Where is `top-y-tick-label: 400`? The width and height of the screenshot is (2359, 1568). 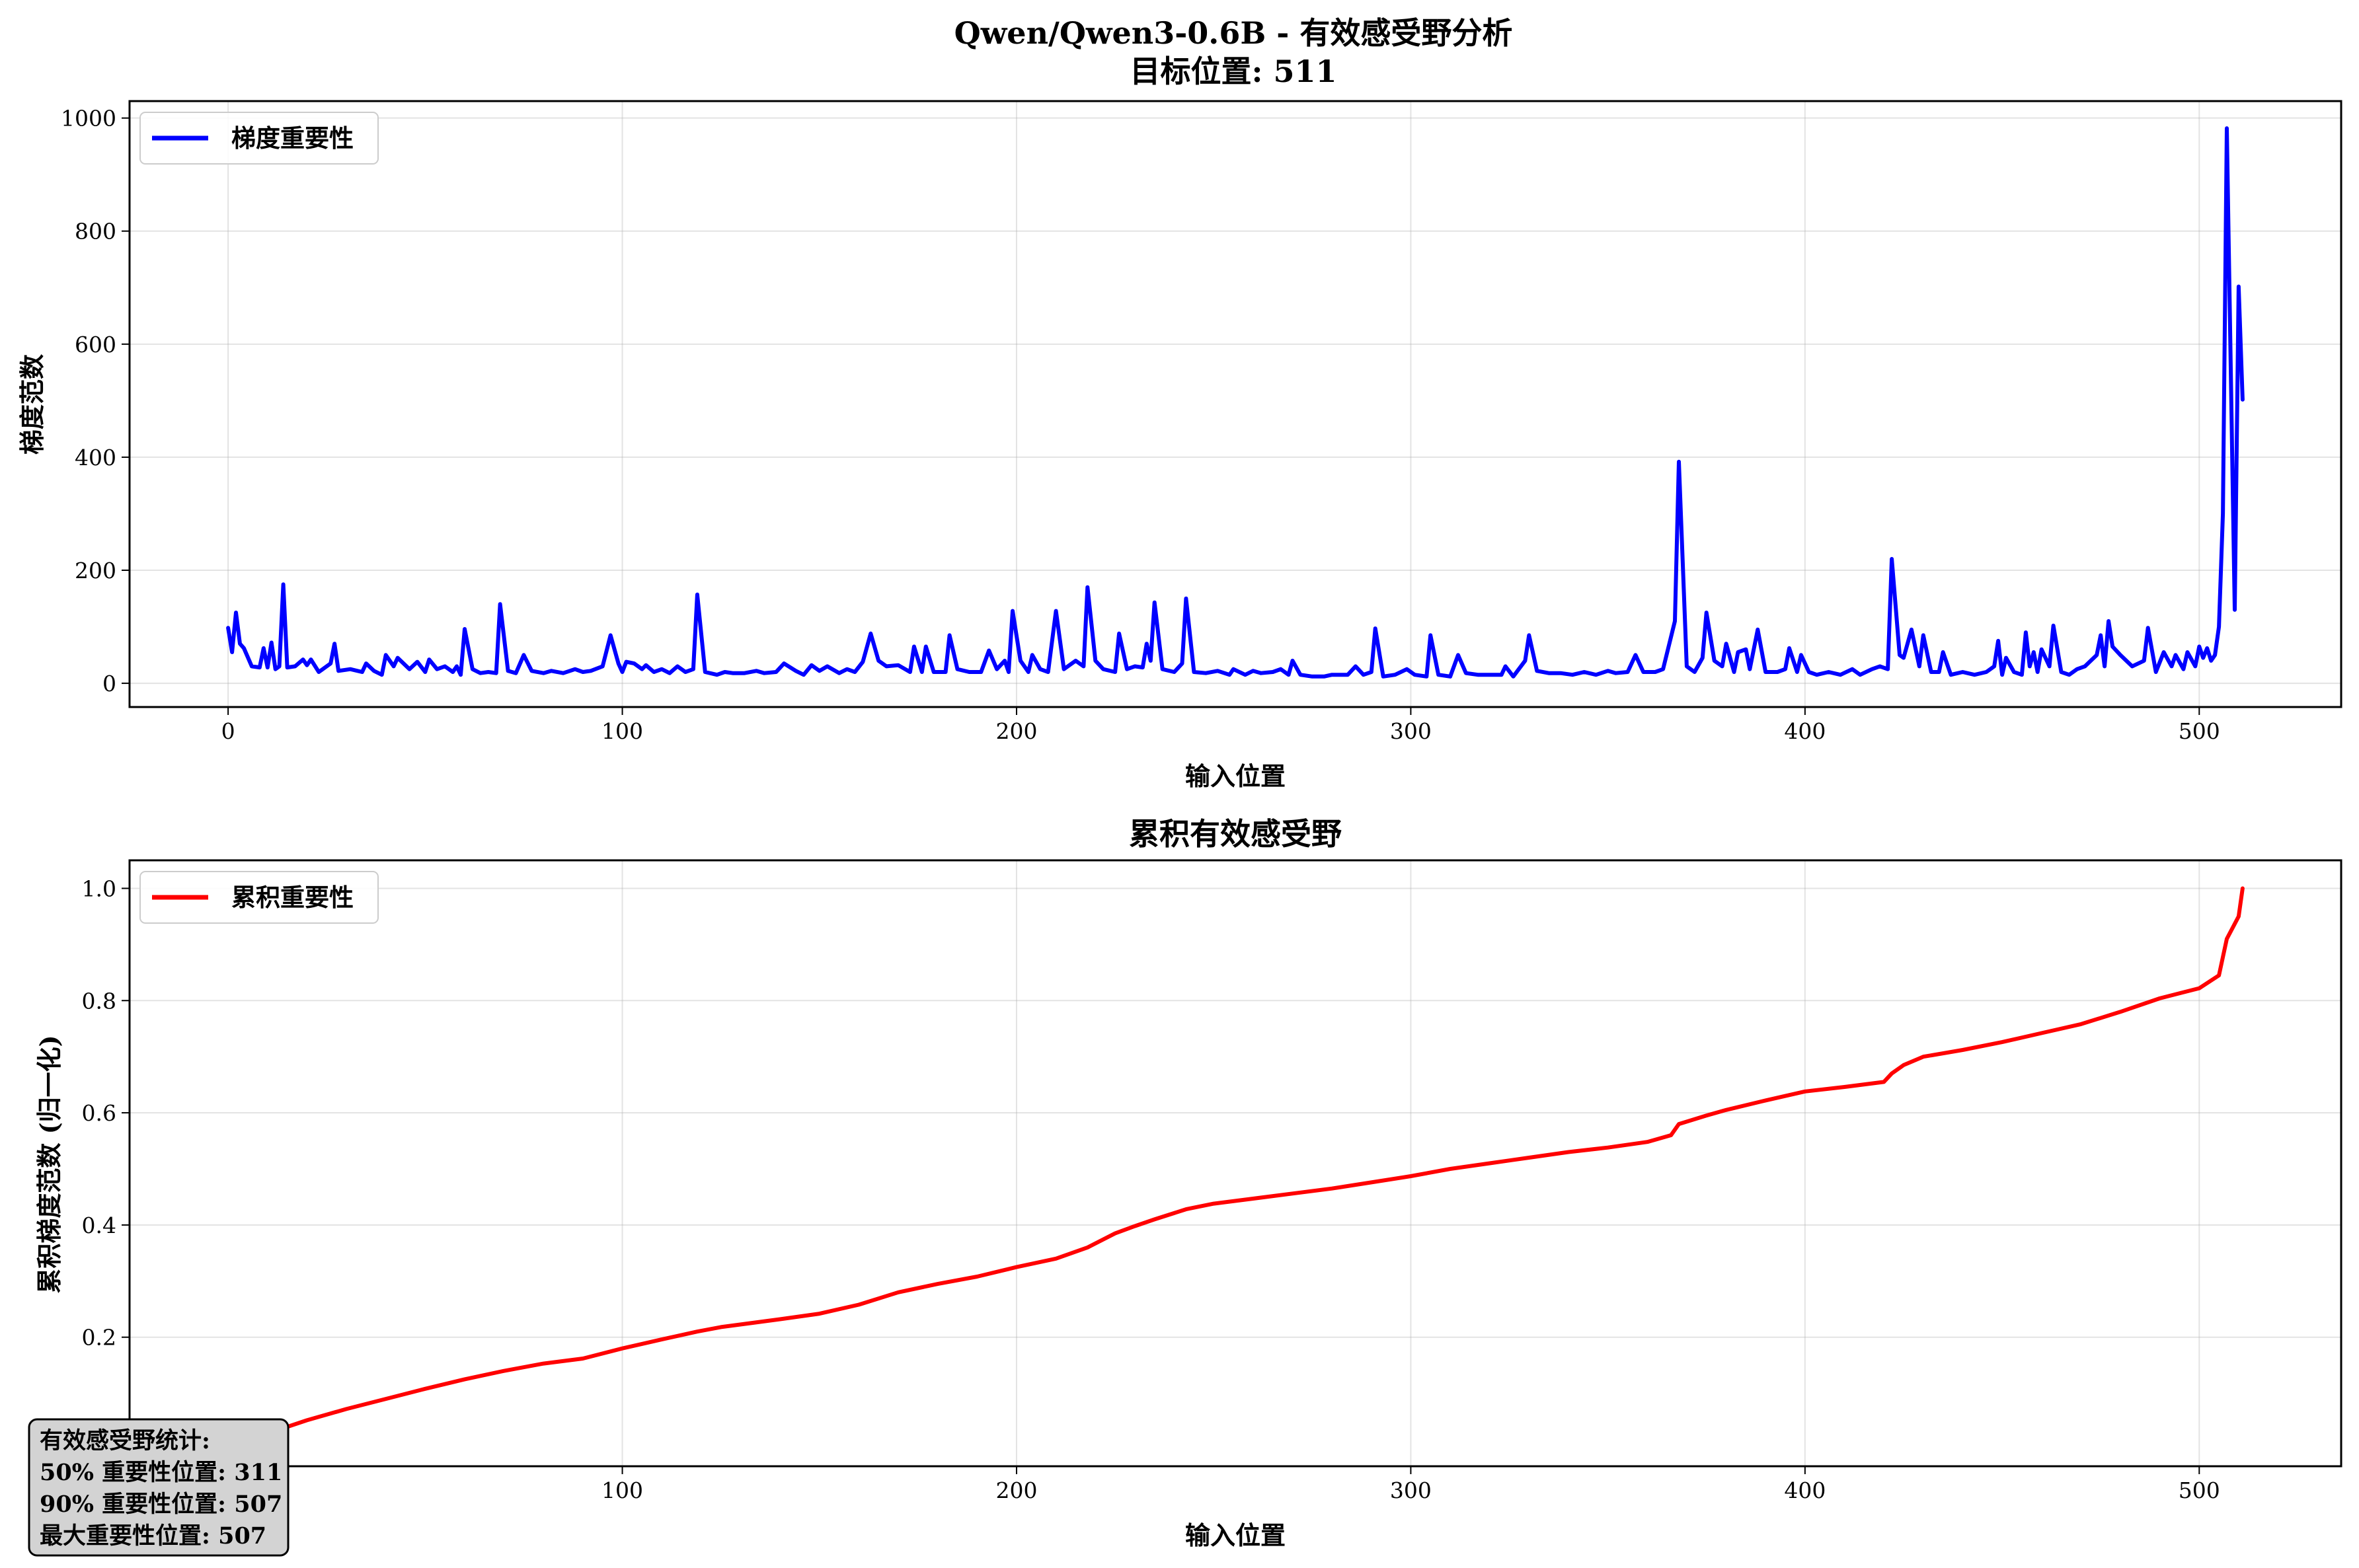 top-y-tick-label: 400 is located at coordinates (95, 458).